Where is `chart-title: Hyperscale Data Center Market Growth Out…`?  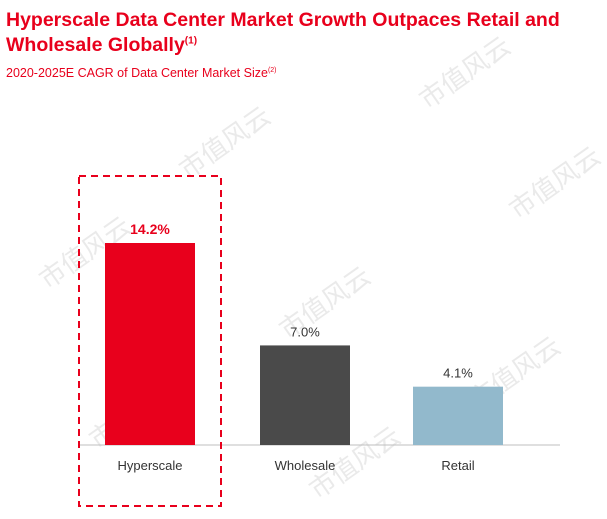 chart-title: Hyperscale Data Center Market Growth Out… is located at coordinates (306, 33).